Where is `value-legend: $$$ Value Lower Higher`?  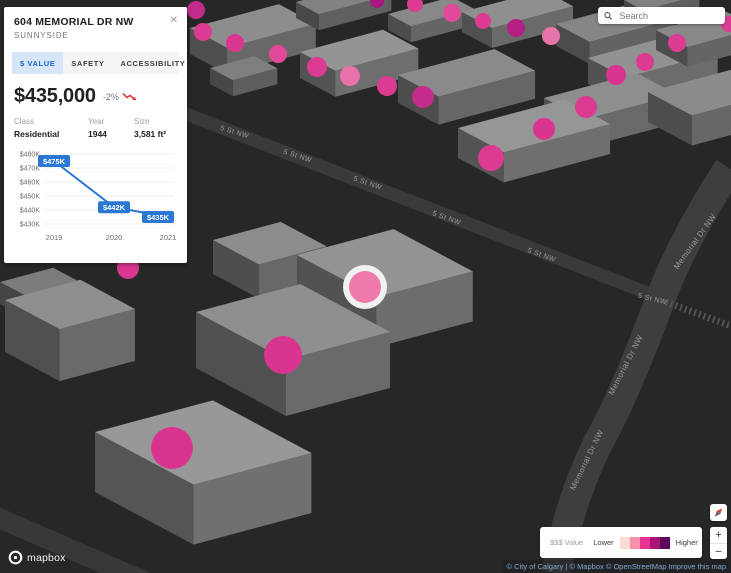
value-legend: $$$ Value Lower Higher is located at coordinates (621, 542).